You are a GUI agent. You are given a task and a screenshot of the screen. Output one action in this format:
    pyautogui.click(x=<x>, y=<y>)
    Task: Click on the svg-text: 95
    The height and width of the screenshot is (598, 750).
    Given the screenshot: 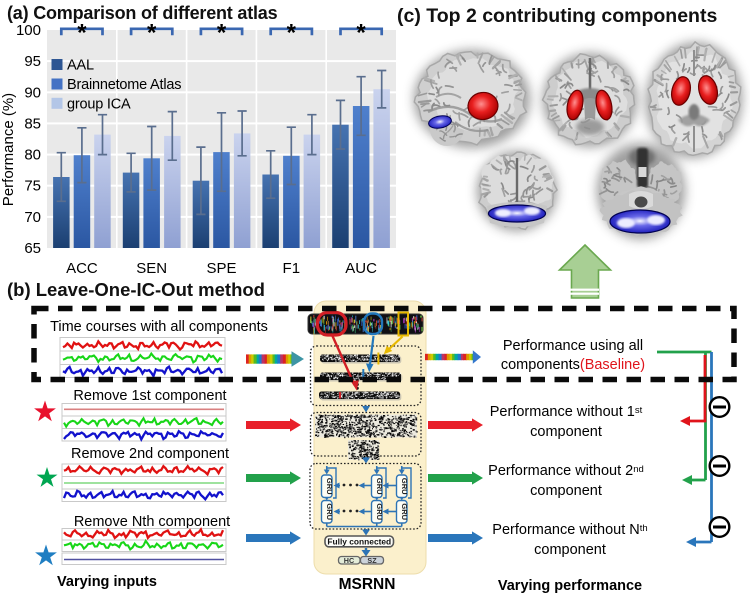 What is the action you would take?
    pyautogui.click(x=32, y=61)
    